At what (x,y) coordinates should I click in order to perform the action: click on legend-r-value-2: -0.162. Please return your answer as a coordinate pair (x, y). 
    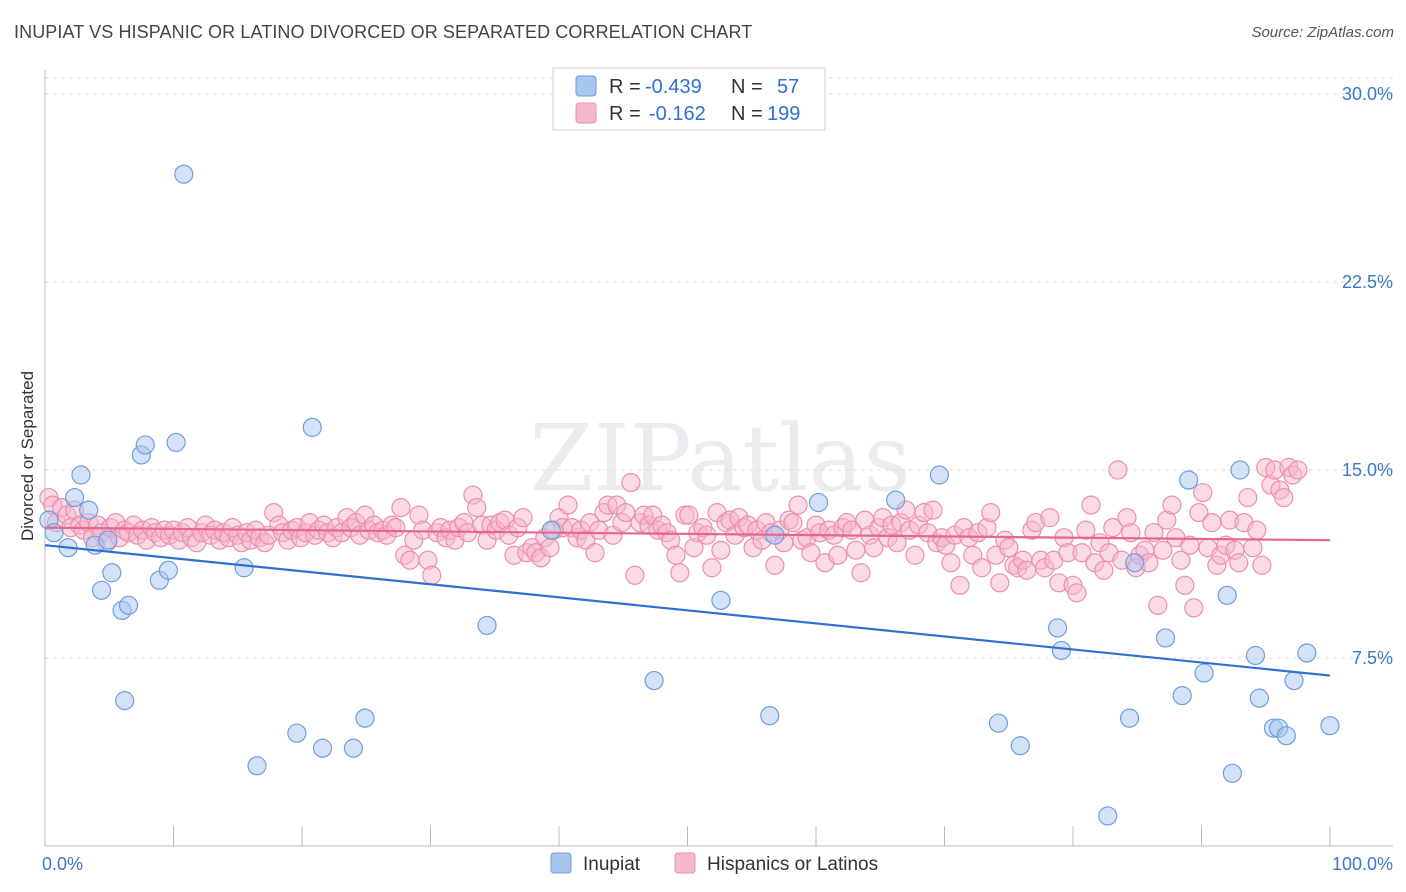
    Looking at the image, I should click on (677, 114).